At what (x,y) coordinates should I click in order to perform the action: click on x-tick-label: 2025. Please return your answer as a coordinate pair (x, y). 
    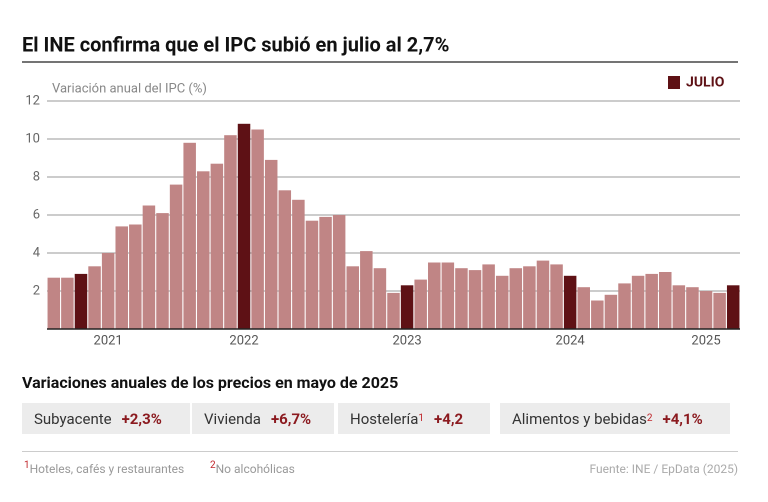
    Looking at the image, I should click on (705, 340).